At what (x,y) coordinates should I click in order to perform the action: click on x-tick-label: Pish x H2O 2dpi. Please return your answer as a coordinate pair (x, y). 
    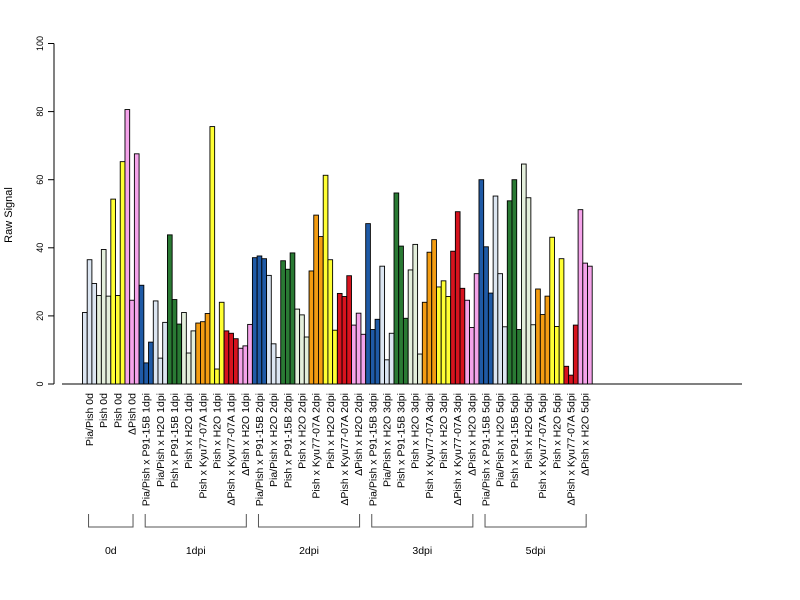
    Looking at the image, I should click on (331, 431).